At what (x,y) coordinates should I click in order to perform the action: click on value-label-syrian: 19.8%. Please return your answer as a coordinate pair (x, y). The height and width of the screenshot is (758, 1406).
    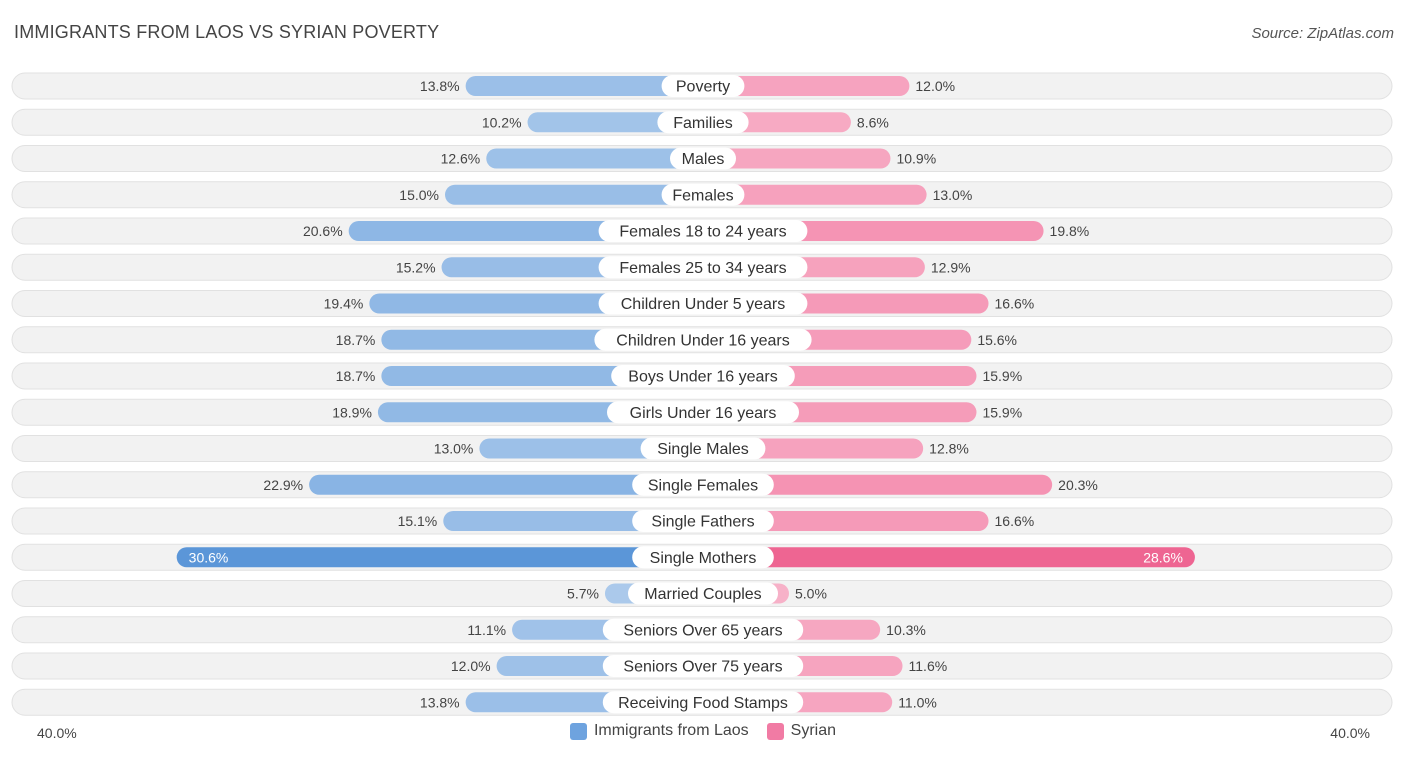
    Looking at the image, I should click on (1070, 231).